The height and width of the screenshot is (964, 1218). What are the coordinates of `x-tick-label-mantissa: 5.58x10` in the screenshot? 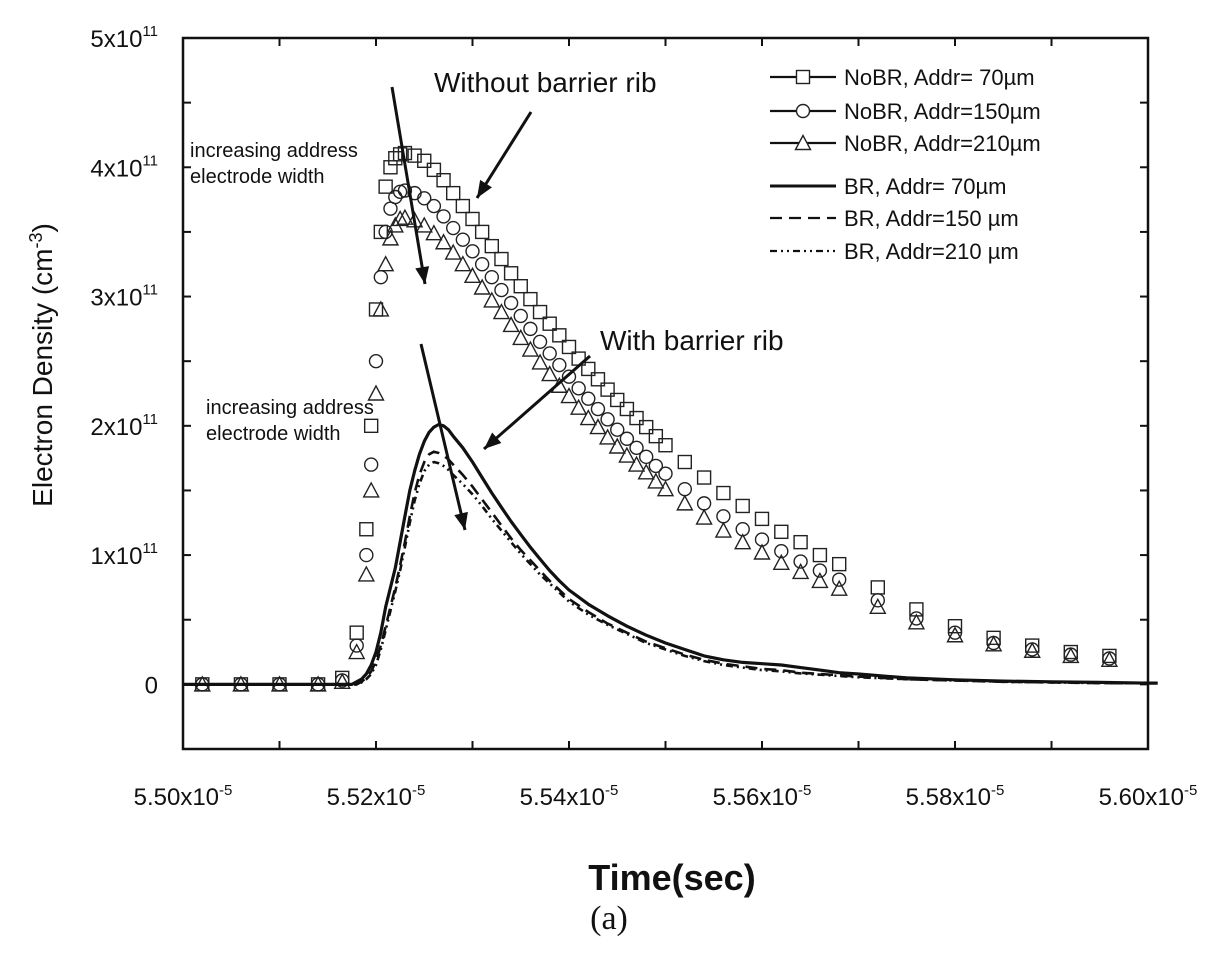 It's located at (948, 797).